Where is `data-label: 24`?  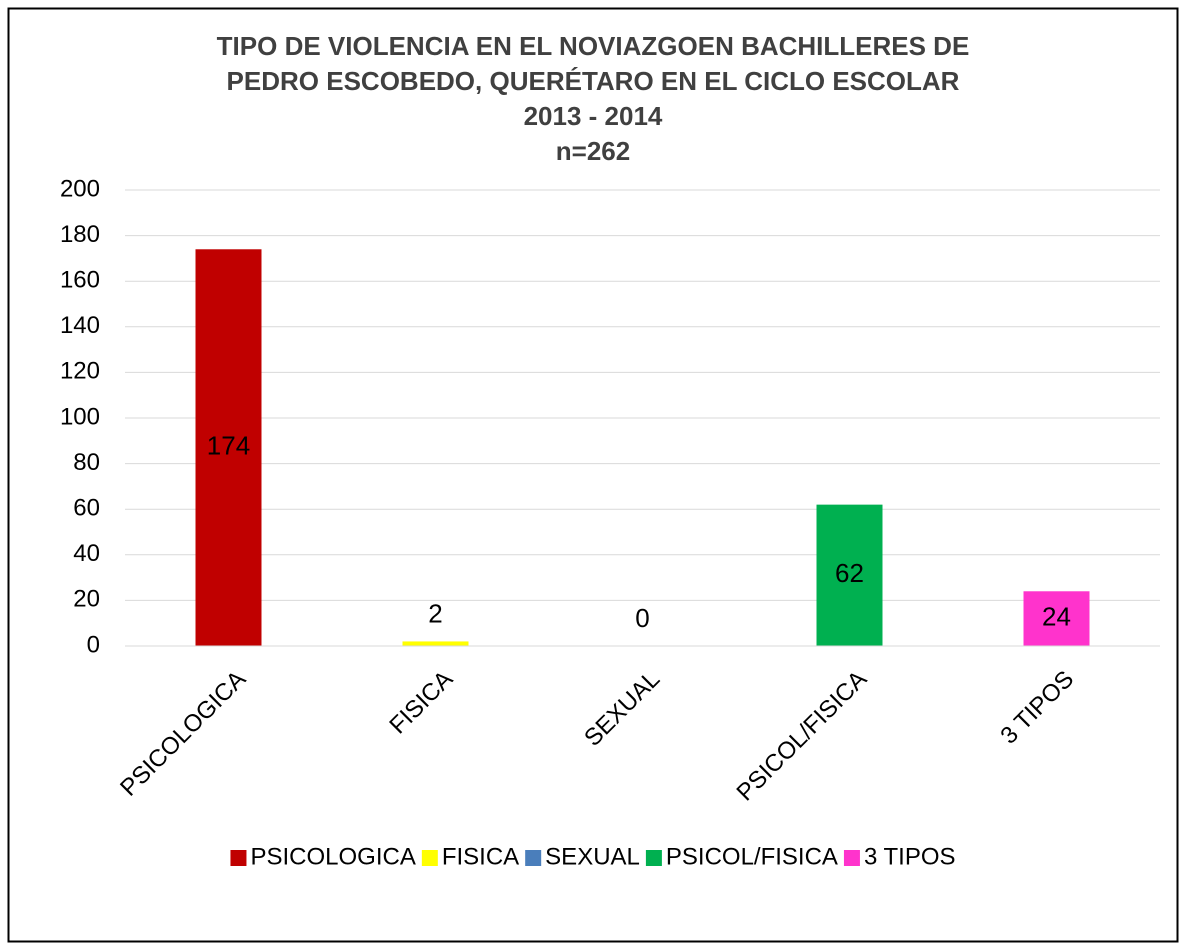
data-label: 24 is located at coordinates (1056, 617).